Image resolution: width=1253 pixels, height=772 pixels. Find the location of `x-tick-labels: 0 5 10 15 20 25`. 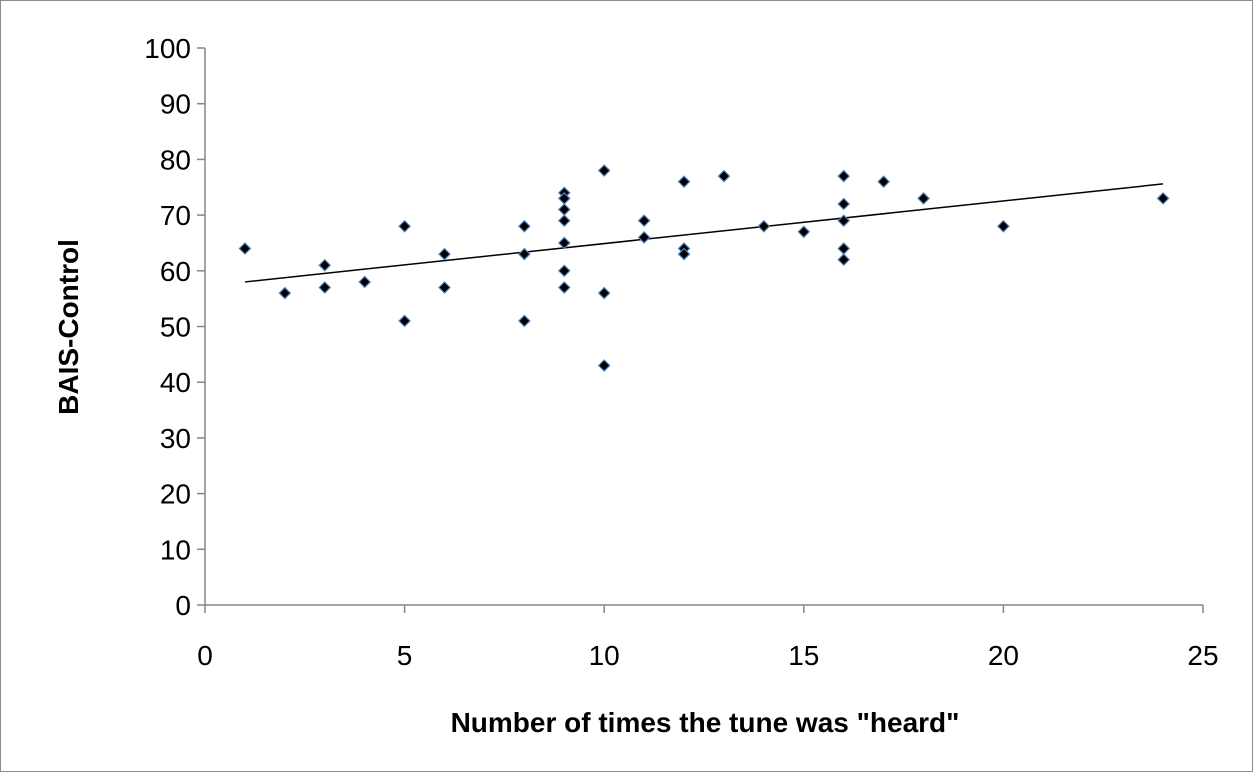

x-tick-labels: 0 5 10 15 20 25 is located at coordinates (707, 655).